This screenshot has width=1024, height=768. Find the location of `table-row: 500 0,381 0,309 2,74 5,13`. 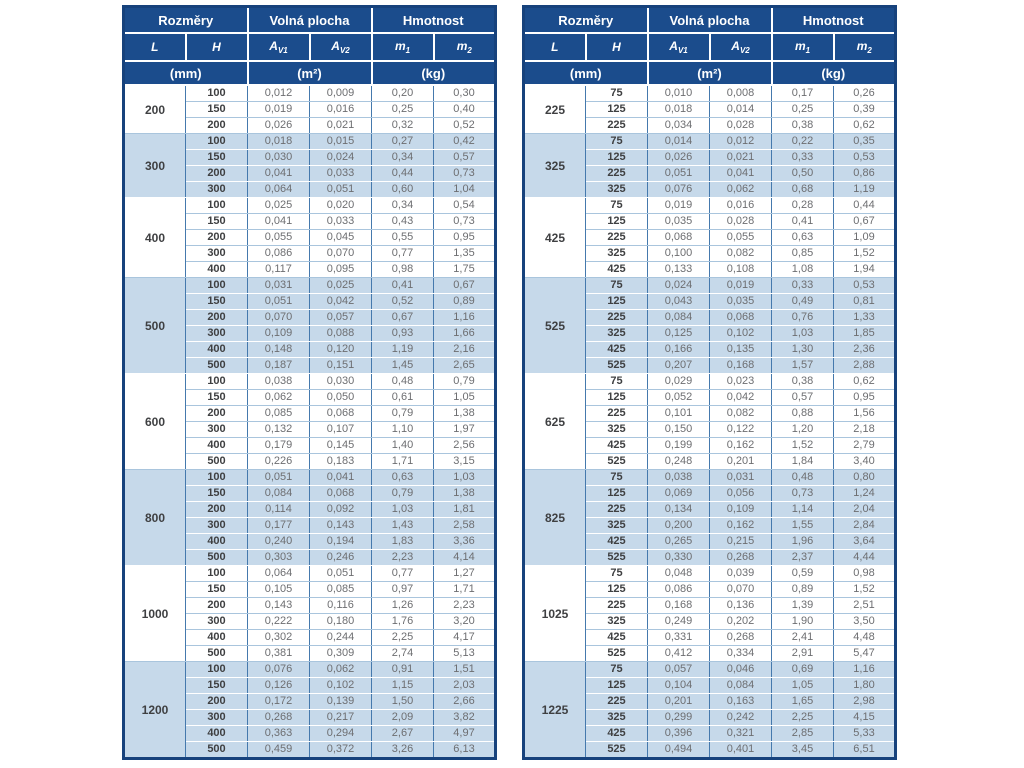

table-row: 500 0,381 0,309 2,74 5,13 is located at coordinates (310, 653).